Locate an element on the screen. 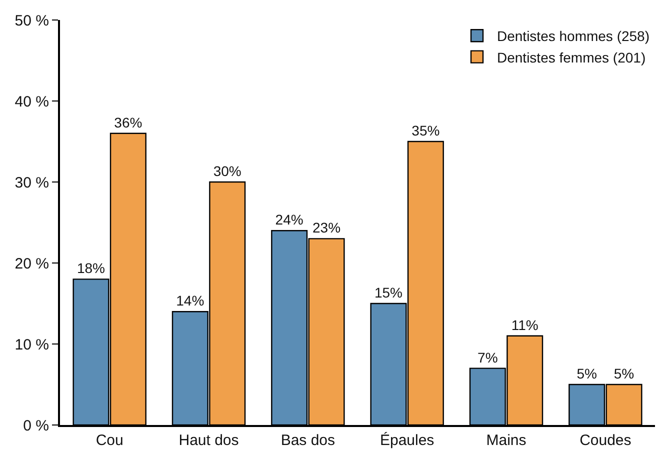 The height and width of the screenshot is (457, 663). y-tick-label: 40 % is located at coordinates (31, 101).